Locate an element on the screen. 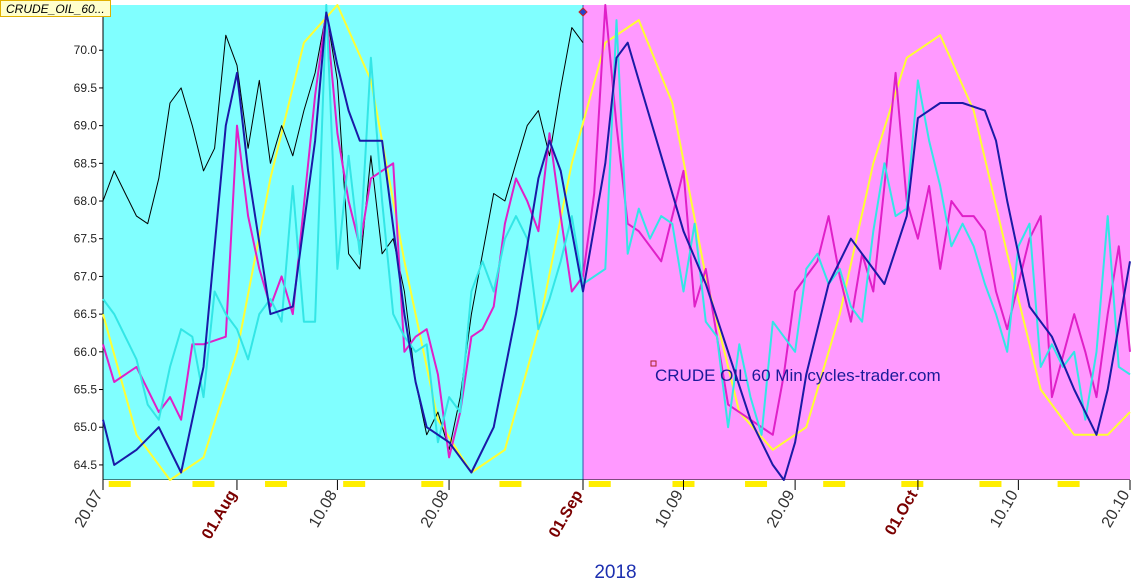  y-tick-label: 70.0 is located at coordinates (86, 50).